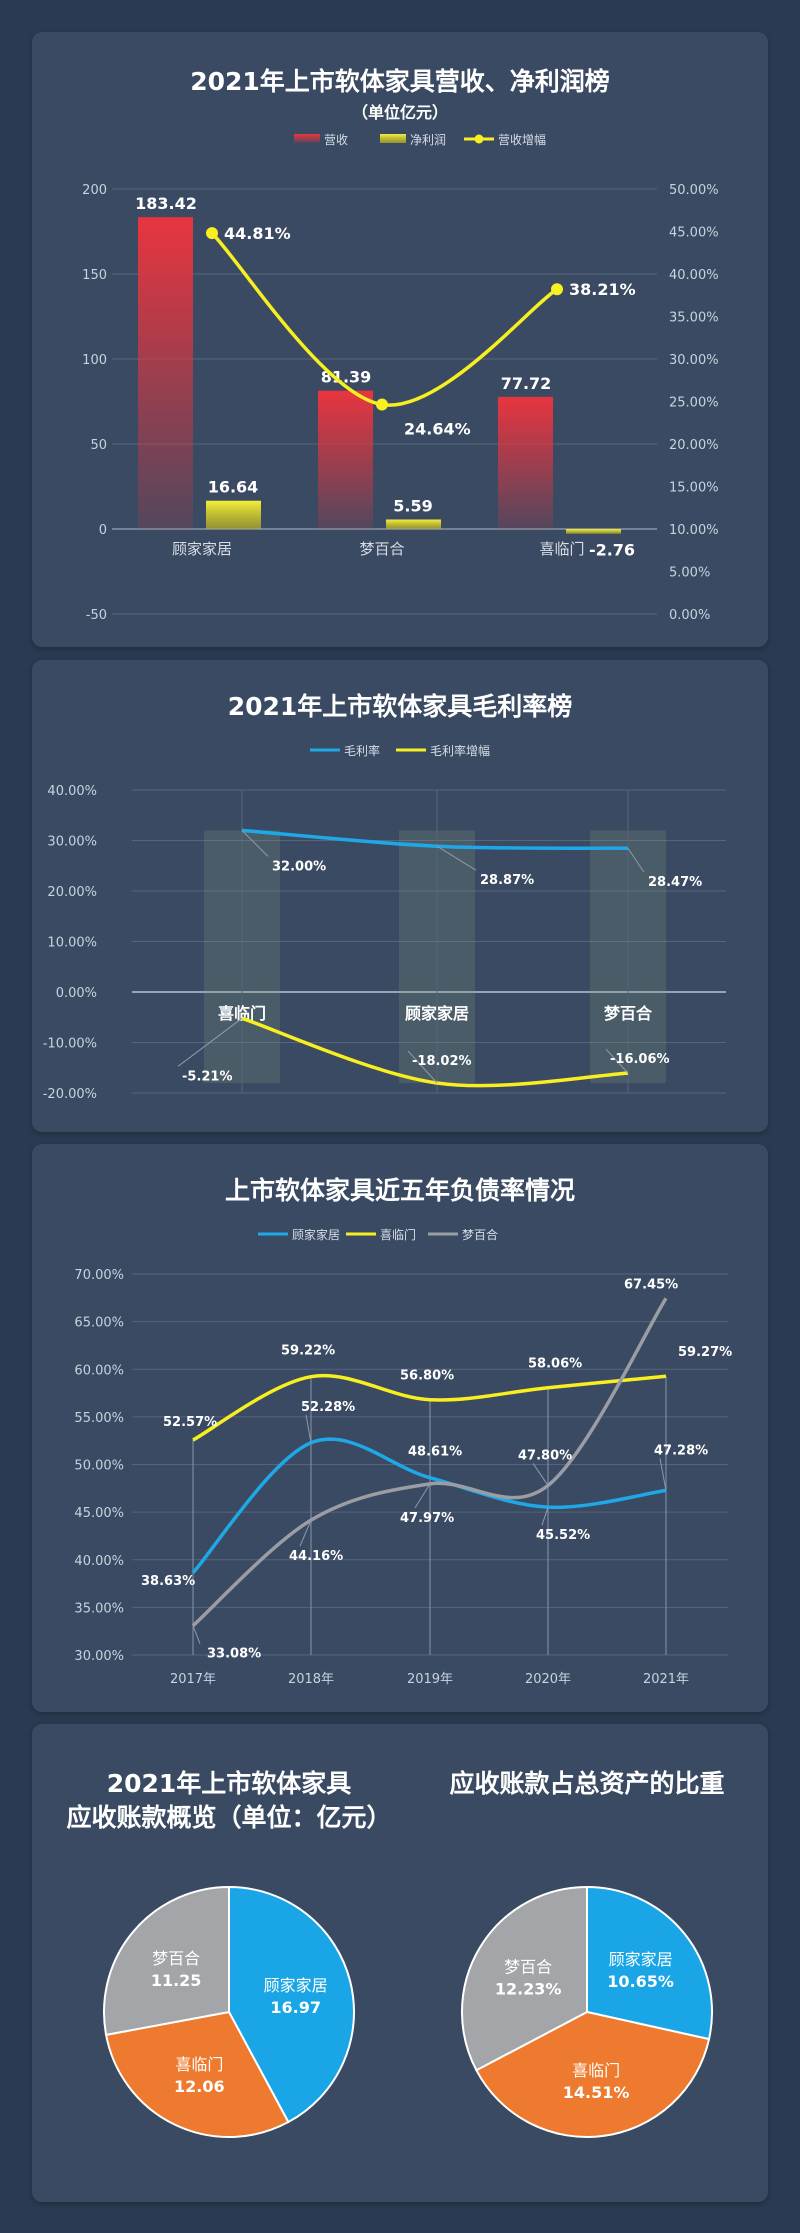 This screenshot has height=2233, width=800. I want to click on label-debt-ratio: 48.61%, so click(435, 1452).